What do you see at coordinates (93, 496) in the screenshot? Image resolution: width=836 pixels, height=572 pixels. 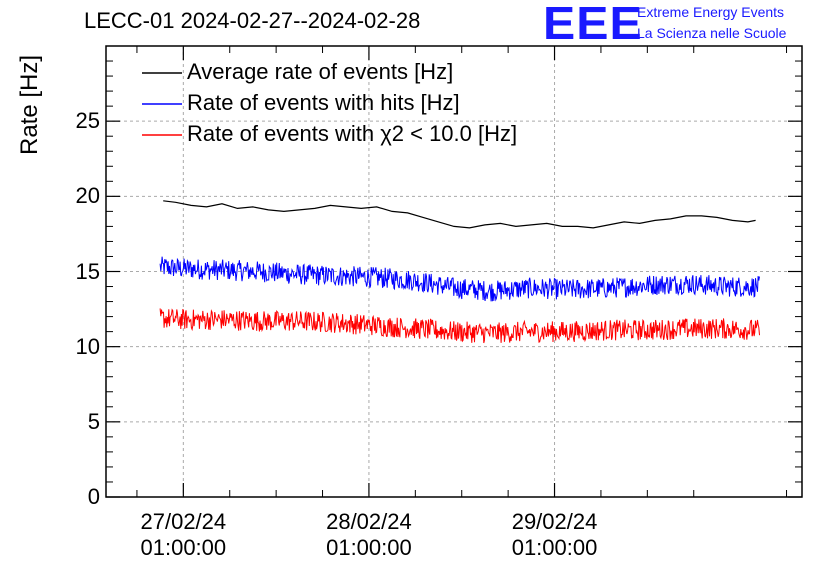 I see `y-tick-label: 0` at bounding box center [93, 496].